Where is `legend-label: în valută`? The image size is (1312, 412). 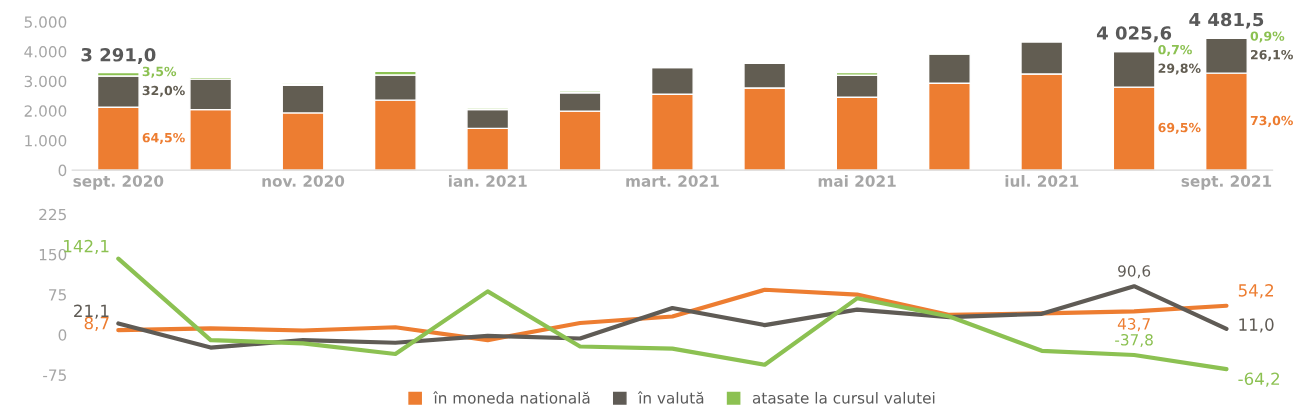 legend-label: în valută is located at coordinates (670, 397).